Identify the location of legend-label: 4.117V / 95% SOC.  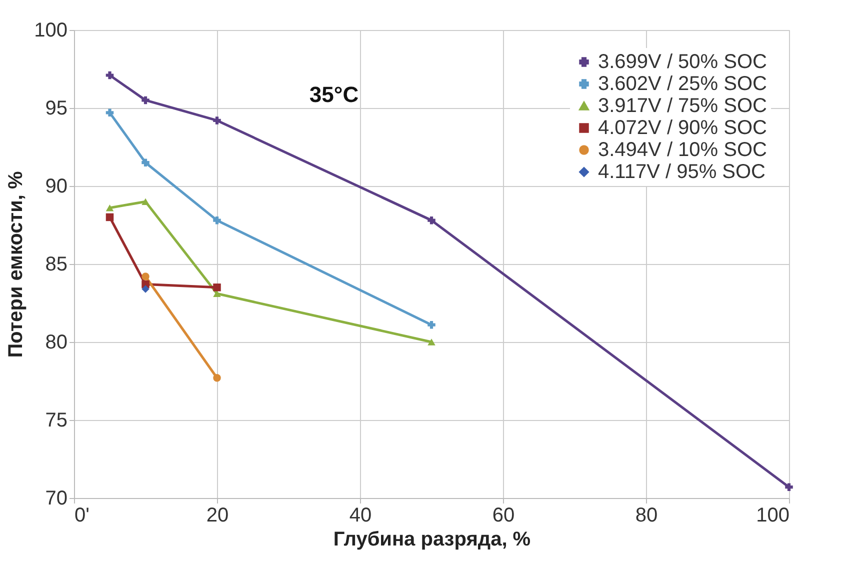
(682, 172).